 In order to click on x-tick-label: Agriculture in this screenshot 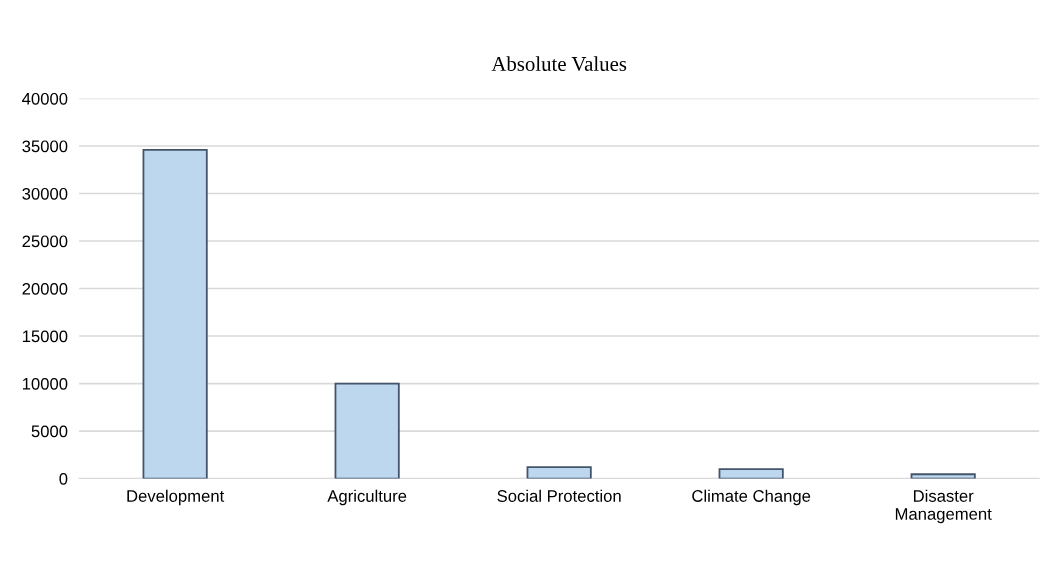, I will do `click(367, 497)`.